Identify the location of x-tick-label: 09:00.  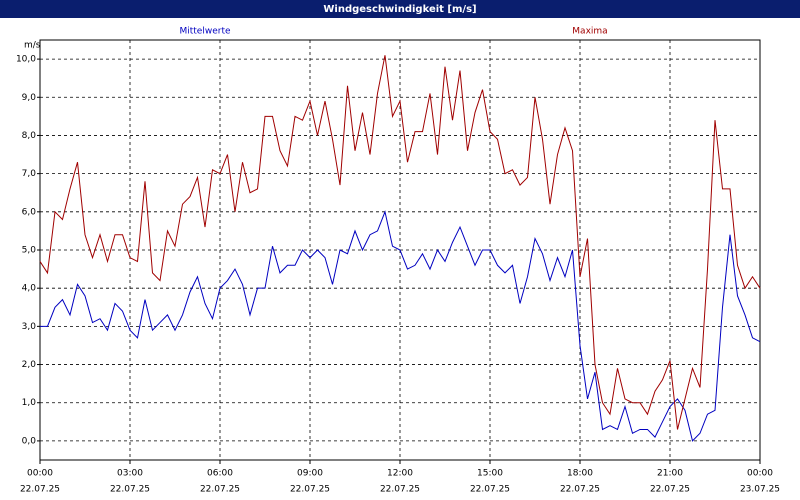
(310, 474).